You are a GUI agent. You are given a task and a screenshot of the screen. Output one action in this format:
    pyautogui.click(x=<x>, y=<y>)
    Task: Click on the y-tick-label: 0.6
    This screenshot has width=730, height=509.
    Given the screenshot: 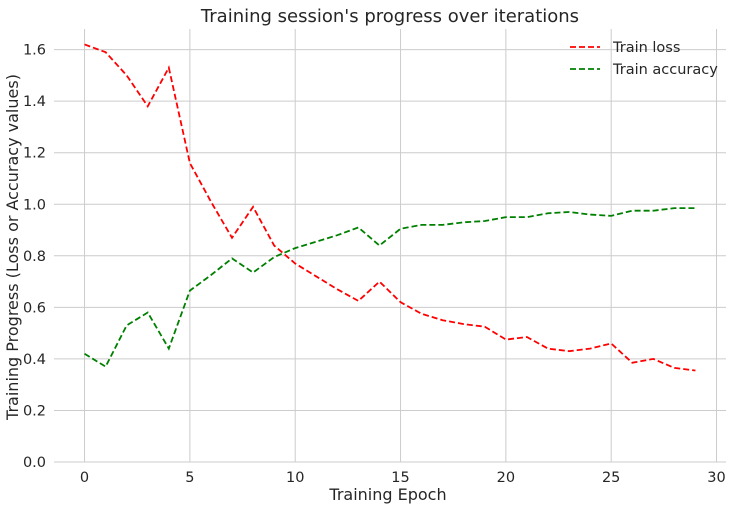 What is the action you would take?
    pyautogui.click(x=34, y=308)
    